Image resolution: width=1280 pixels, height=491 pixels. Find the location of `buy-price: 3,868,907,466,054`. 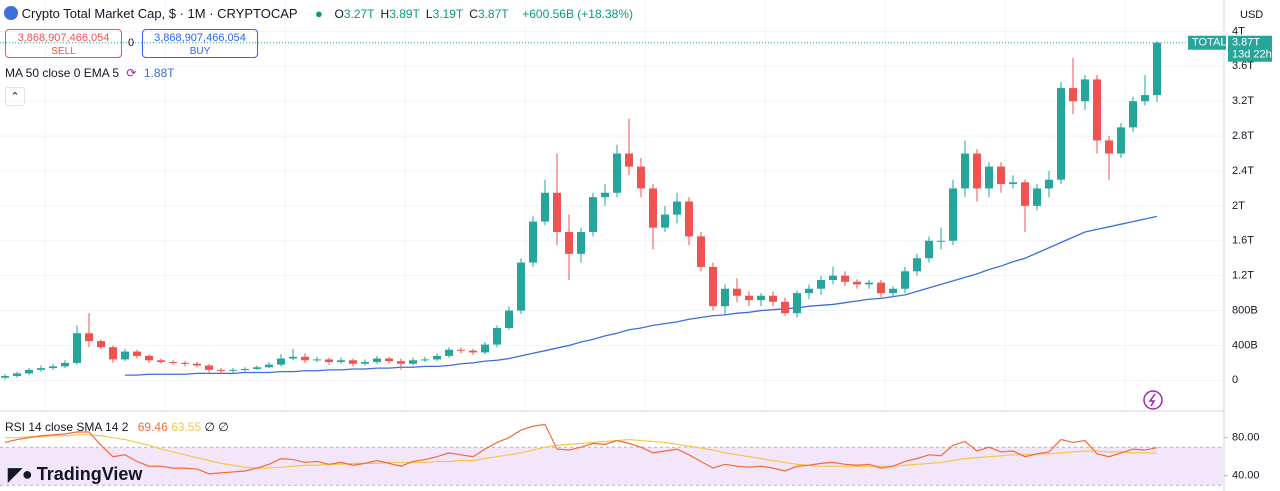

buy-price: 3,868,907,466,054 is located at coordinates (200, 38).